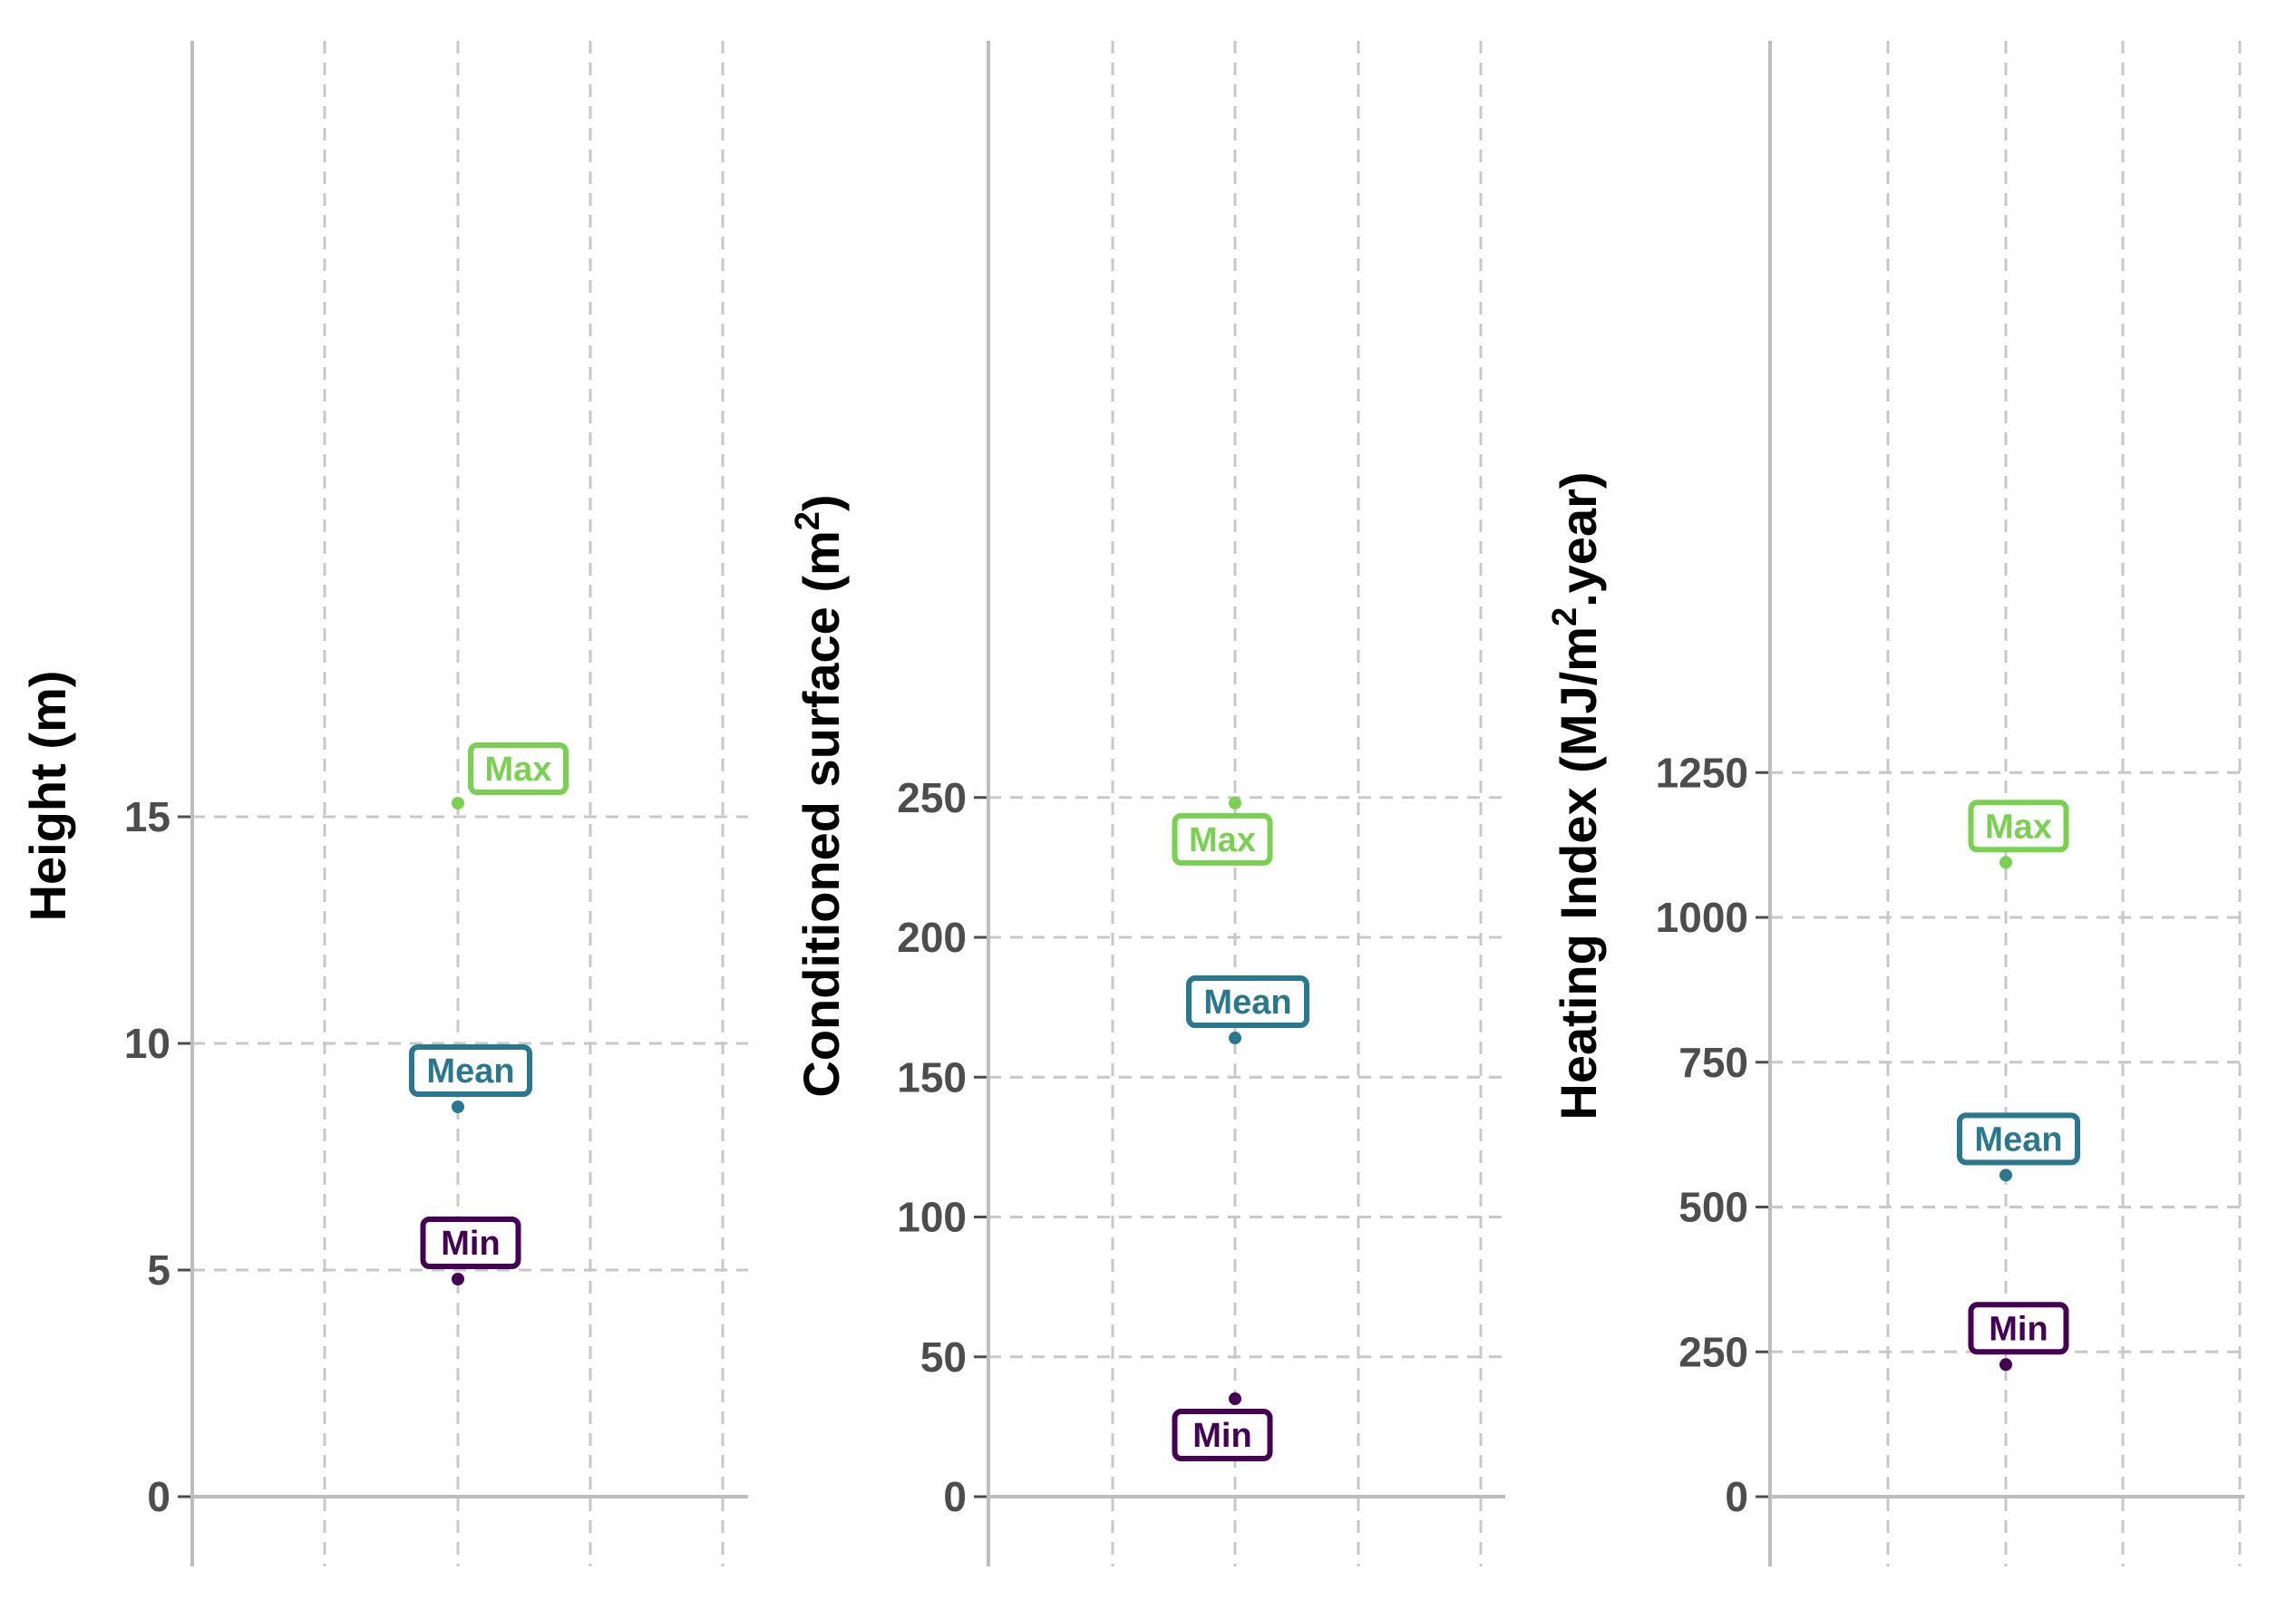 Image resolution: width=2296 pixels, height=1600 pixels. I want to click on y-tick-label: 1000, so click(1702, 917).